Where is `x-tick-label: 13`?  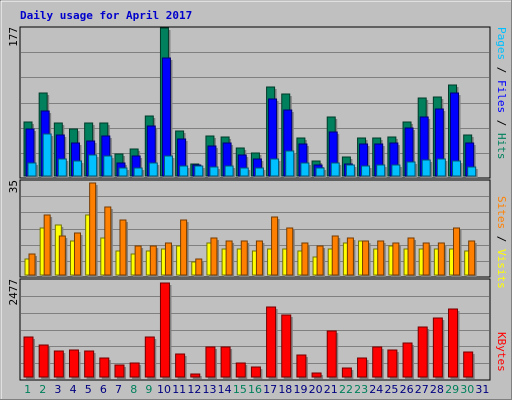
x-tick-label: 13 is located at coordinates (210, 389).